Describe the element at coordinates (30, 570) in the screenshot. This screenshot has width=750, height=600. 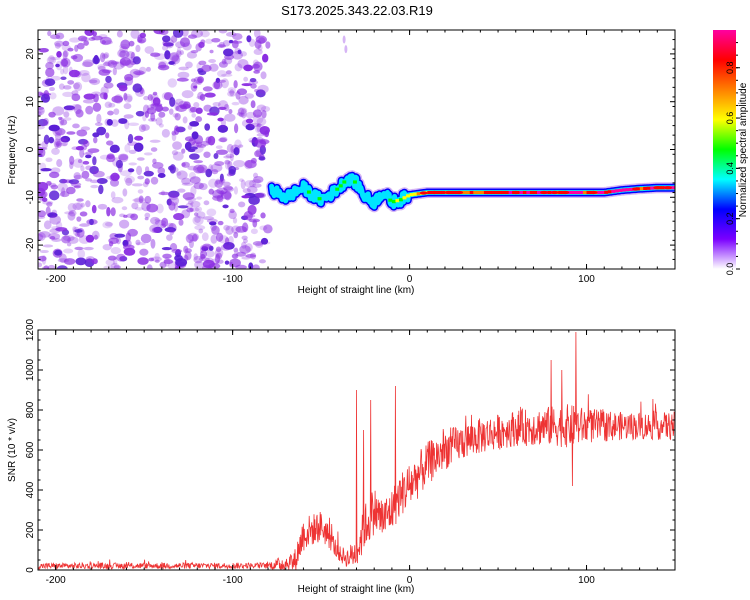
I see `y-tick-label: 0` at that location.